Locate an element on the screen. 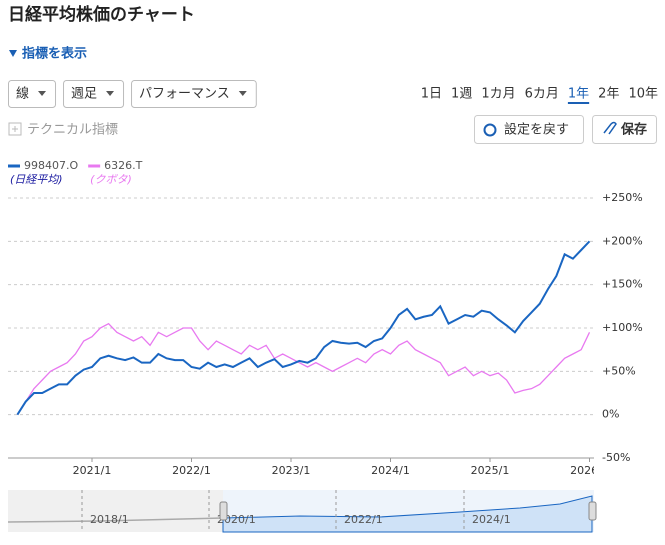 This screenshot has width=665, height=545. legend-sub: (クボタ) is located at coordinates (111, 179).